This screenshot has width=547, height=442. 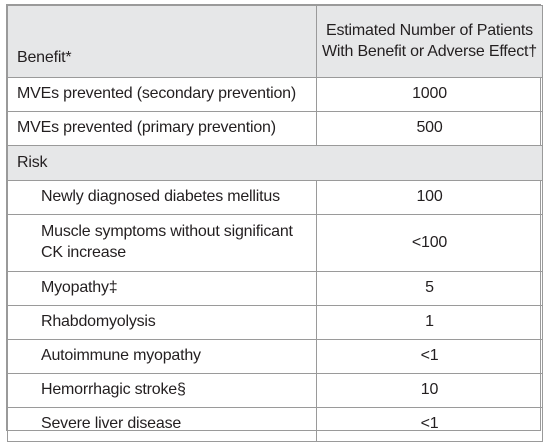 I want to click on table-row: Severe liver disease <1, so click(x=275, y=424).